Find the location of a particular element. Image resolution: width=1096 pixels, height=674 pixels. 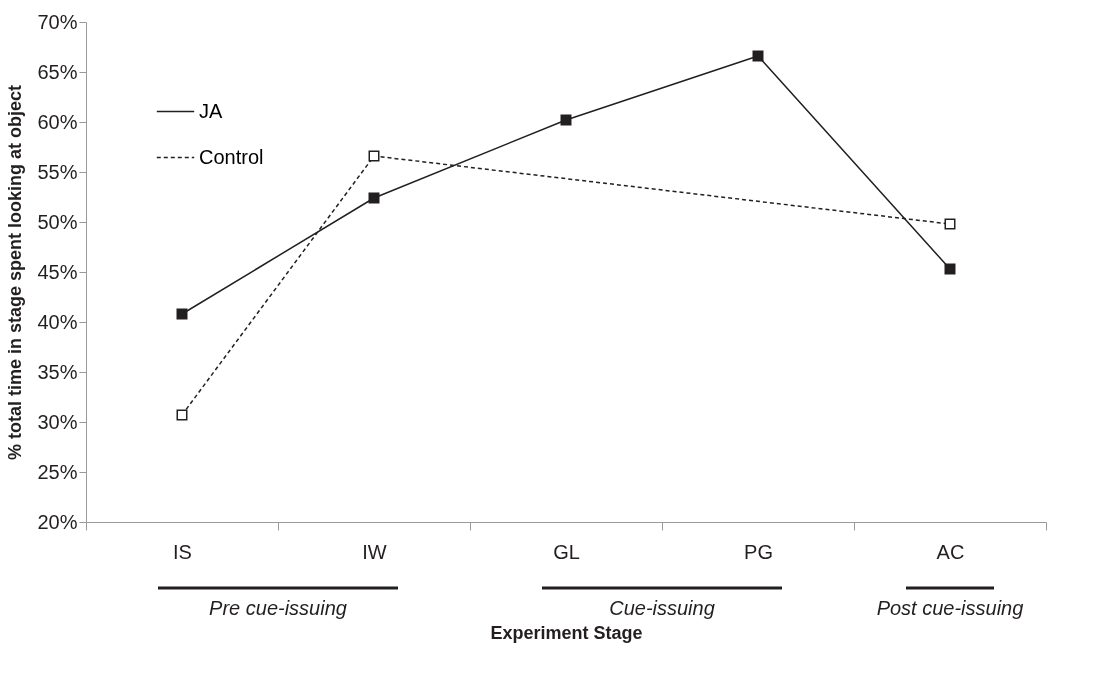

x-tick-label: AC is located at coordinates (950, 551).